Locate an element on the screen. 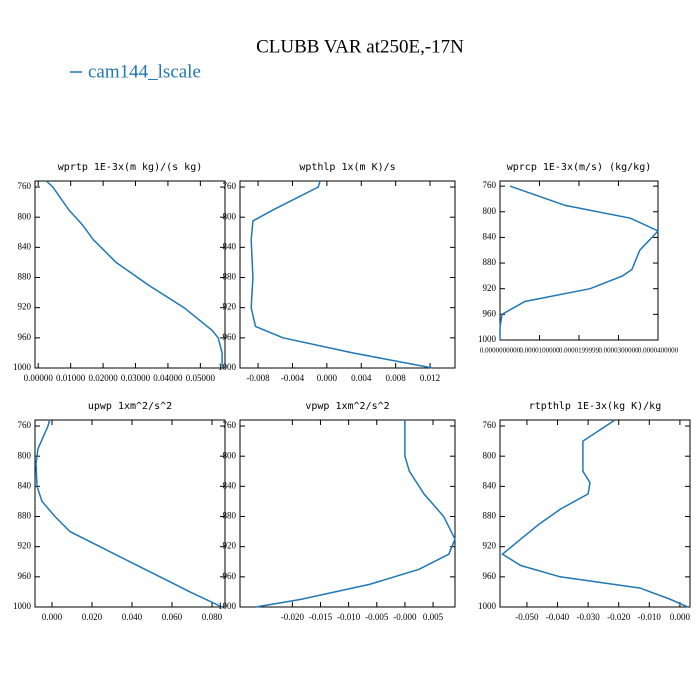 The height and width of the screenshot is (700, 700). x-tick-label: -0.030 is located at coordinates (588, 617).